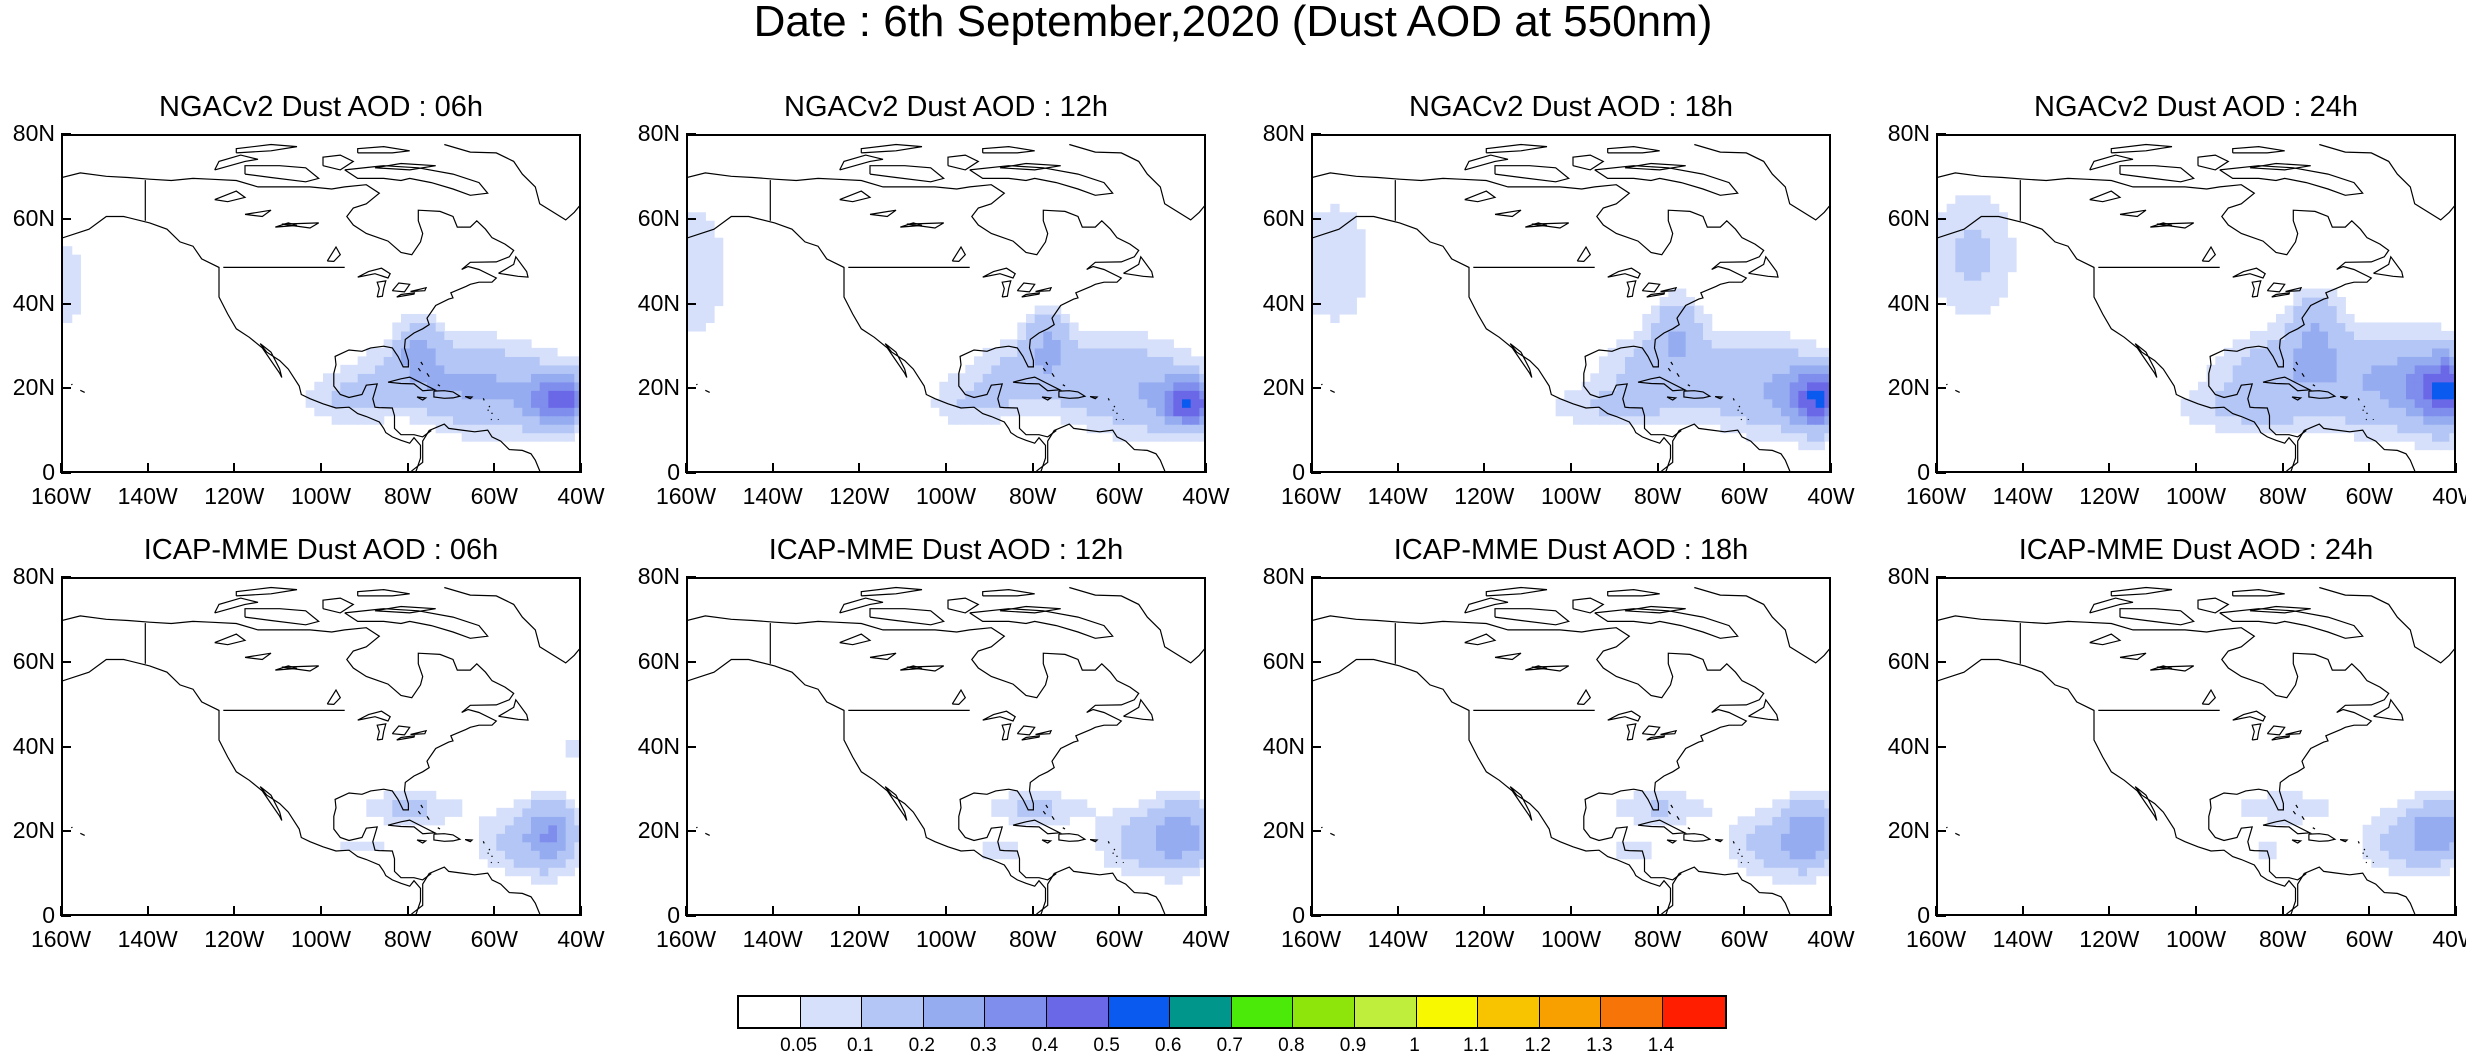 This screenshot has width=2466, height=1057. I want to click on lat-tick-label: 20N, so click(27, 830).